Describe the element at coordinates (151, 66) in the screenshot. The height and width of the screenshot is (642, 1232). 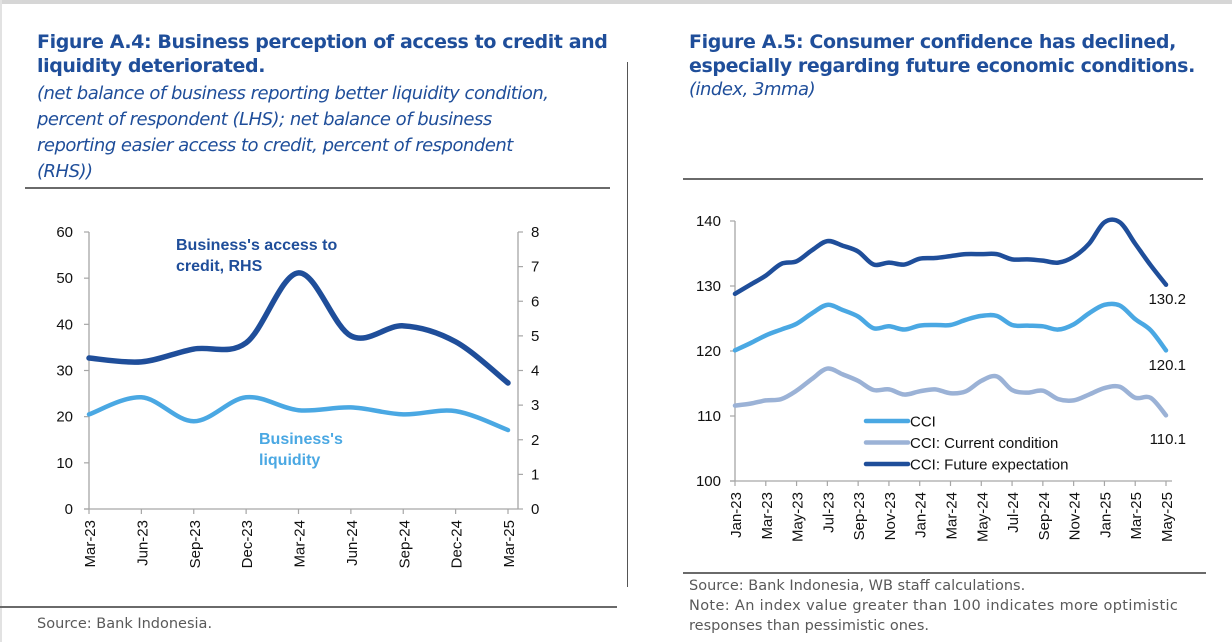
I see `figure-a4-title-line2: liquidity deteriorated.` at that location.